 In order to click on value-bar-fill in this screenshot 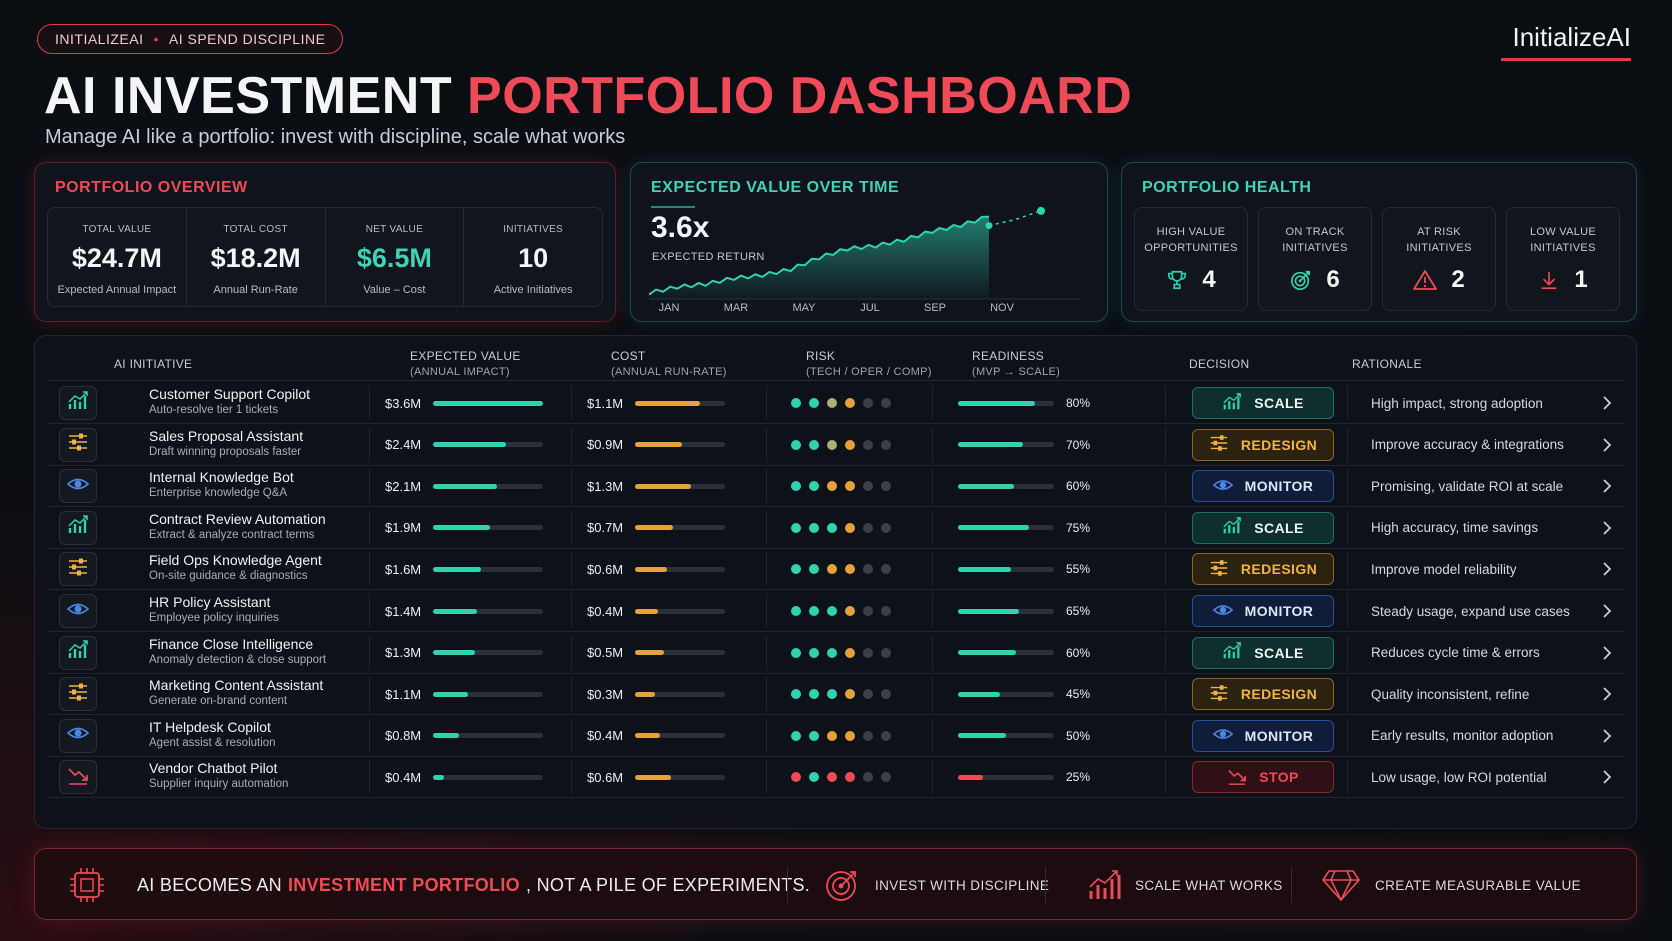, I will do `click(488, 403)`.